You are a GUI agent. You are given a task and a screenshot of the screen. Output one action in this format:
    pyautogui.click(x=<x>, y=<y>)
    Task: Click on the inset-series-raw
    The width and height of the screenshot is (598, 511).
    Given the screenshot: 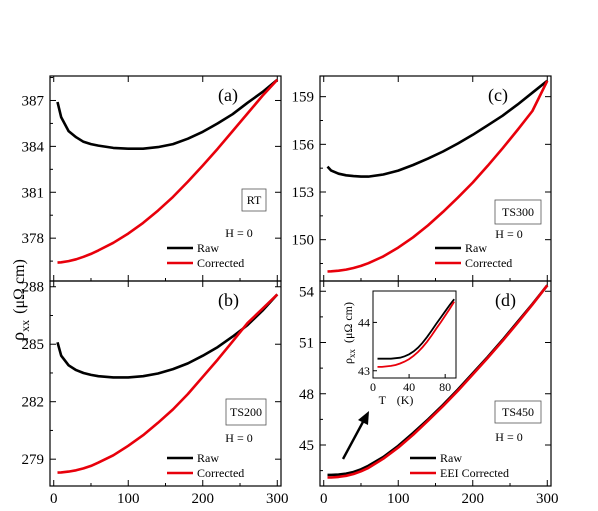 What is the action you would take?
    pyautogui.click(x=416, y=329)
    